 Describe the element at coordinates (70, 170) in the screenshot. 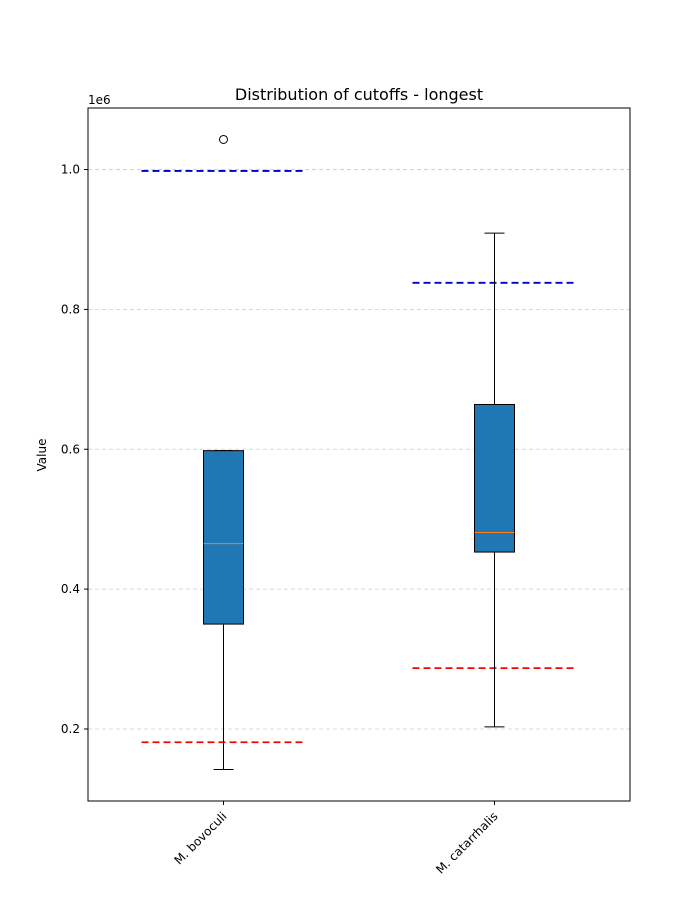

I see `y-tick-label: 1.0` at that location.